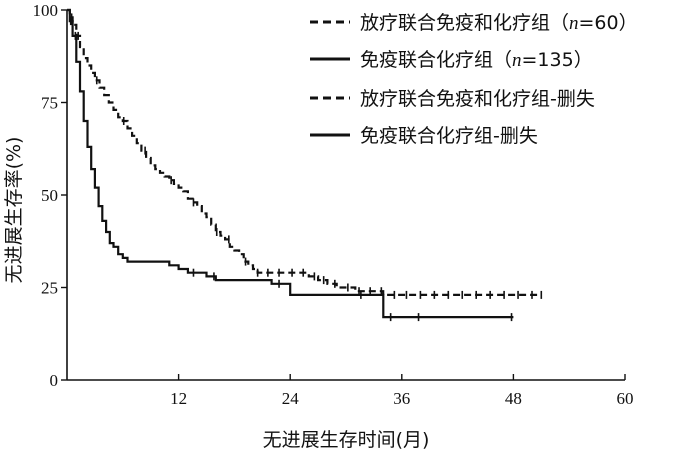 The image size is (700, 453). Describe the element at coordinates (557, 60) in the screenshot. I see `legend-label-suffix: =135）` at that location.